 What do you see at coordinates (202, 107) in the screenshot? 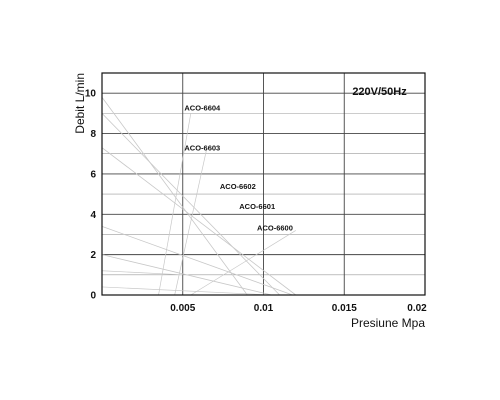
I see `series-label: ACO-6604` at bounding box center [202, 107].